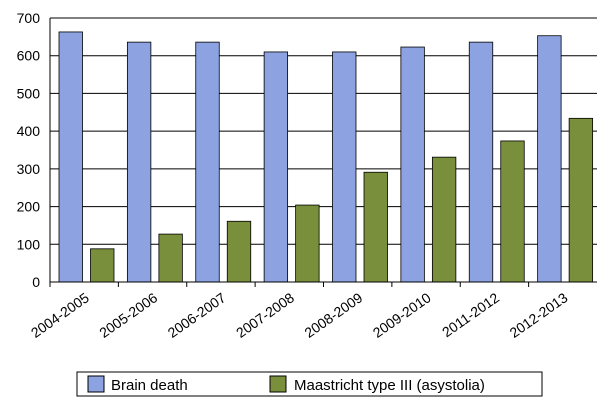  What do you see at coordinates (36, 282) in the screenshot?
I see `y-tick-label: 0` at bounding box center [36, 282].